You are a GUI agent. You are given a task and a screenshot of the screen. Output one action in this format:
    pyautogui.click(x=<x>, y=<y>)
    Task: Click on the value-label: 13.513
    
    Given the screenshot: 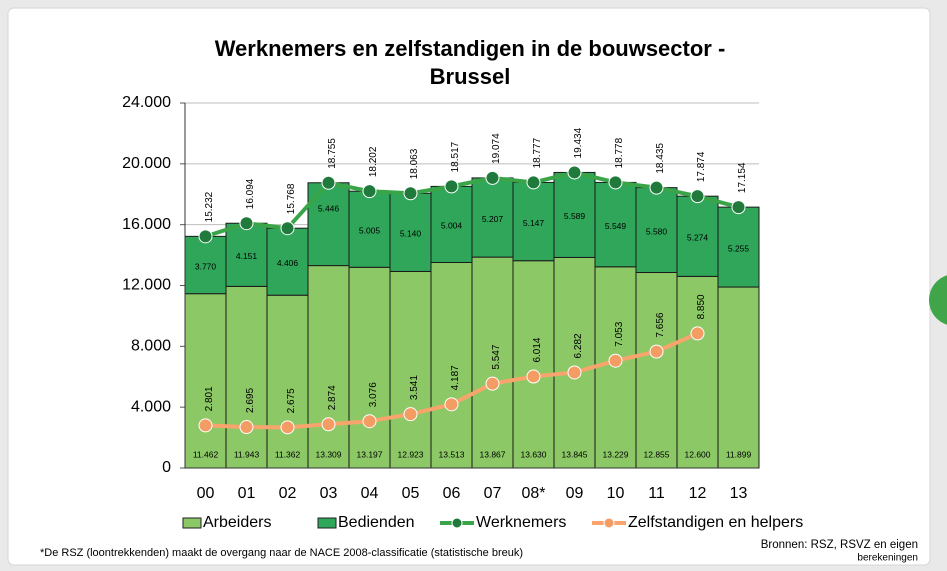 What is the action you would take?
    pyautogui.click(x=452, y=454)
    